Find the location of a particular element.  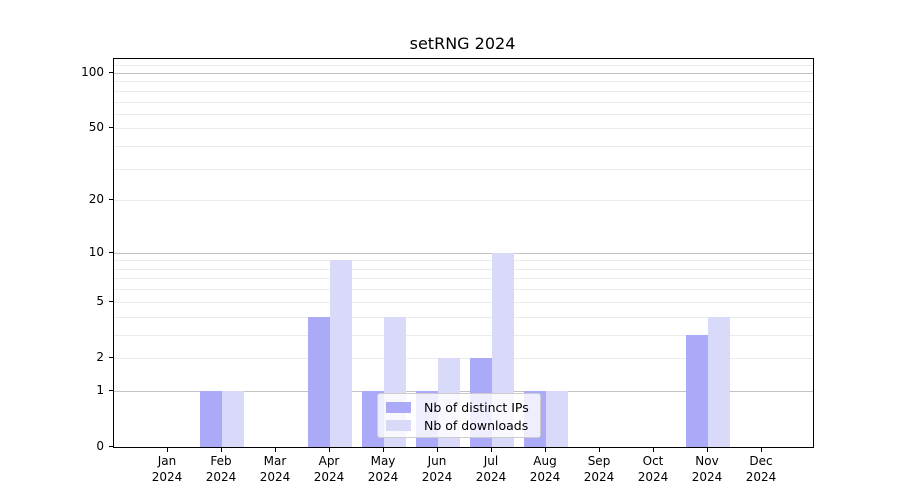

legend-label-distinct-ips: Nb of distinct IPs is located at coordinates (476, 407).